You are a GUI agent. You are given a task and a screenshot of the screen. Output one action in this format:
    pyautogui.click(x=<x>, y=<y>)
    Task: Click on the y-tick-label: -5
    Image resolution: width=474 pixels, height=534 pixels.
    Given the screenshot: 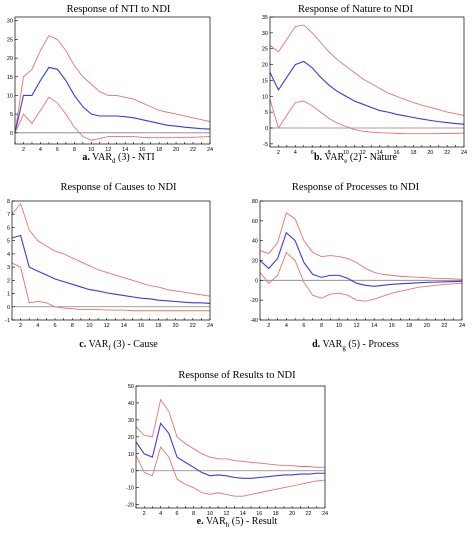 What is the action you would take?
    pyautogui.click(x=265, y=145)
    